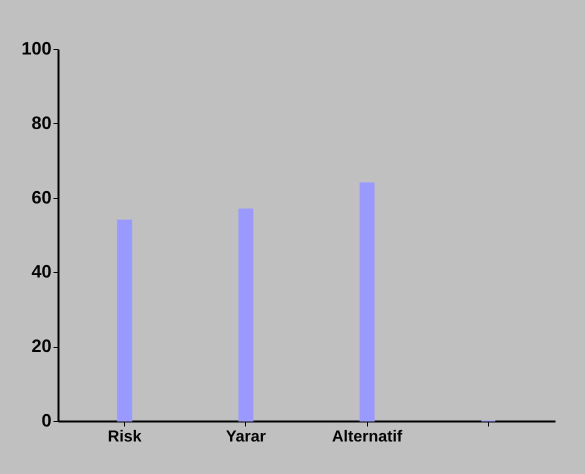 Image resolution: width=585 pixels, height=474 pixels. I want to click on y-tick-label: 100, so click(36, 48).